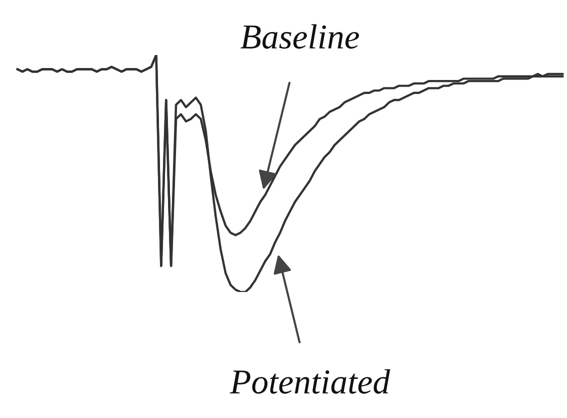  I want to click on text: Potentiated, so click(310, 381).